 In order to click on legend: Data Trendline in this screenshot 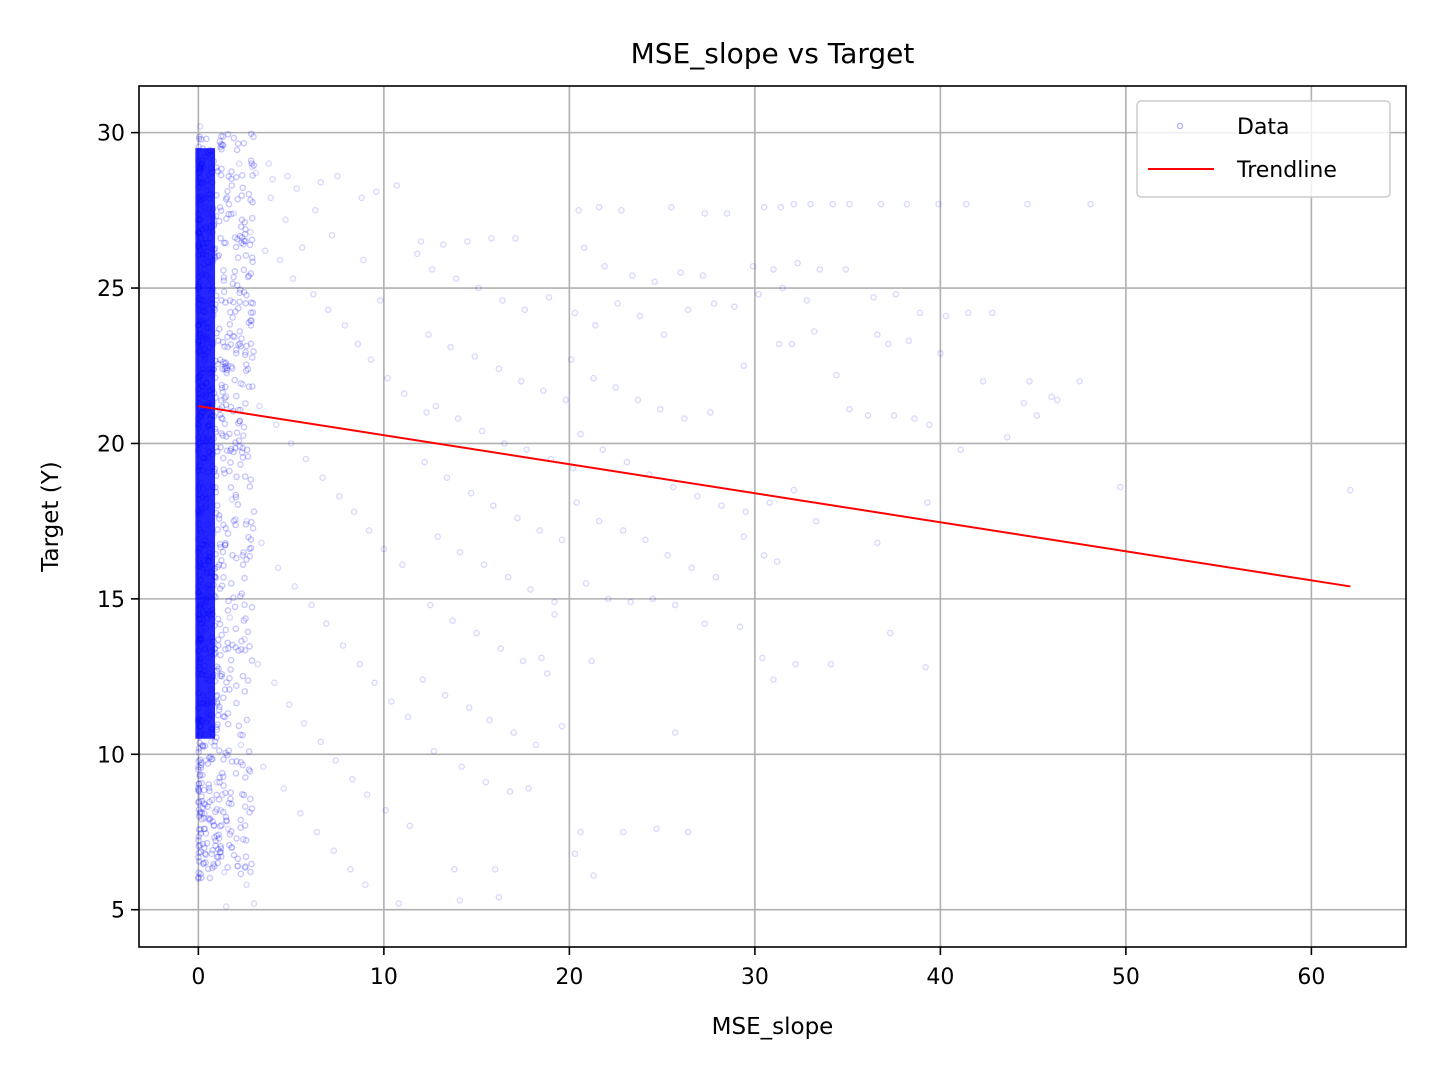, I will do `click(1263, 149)`.